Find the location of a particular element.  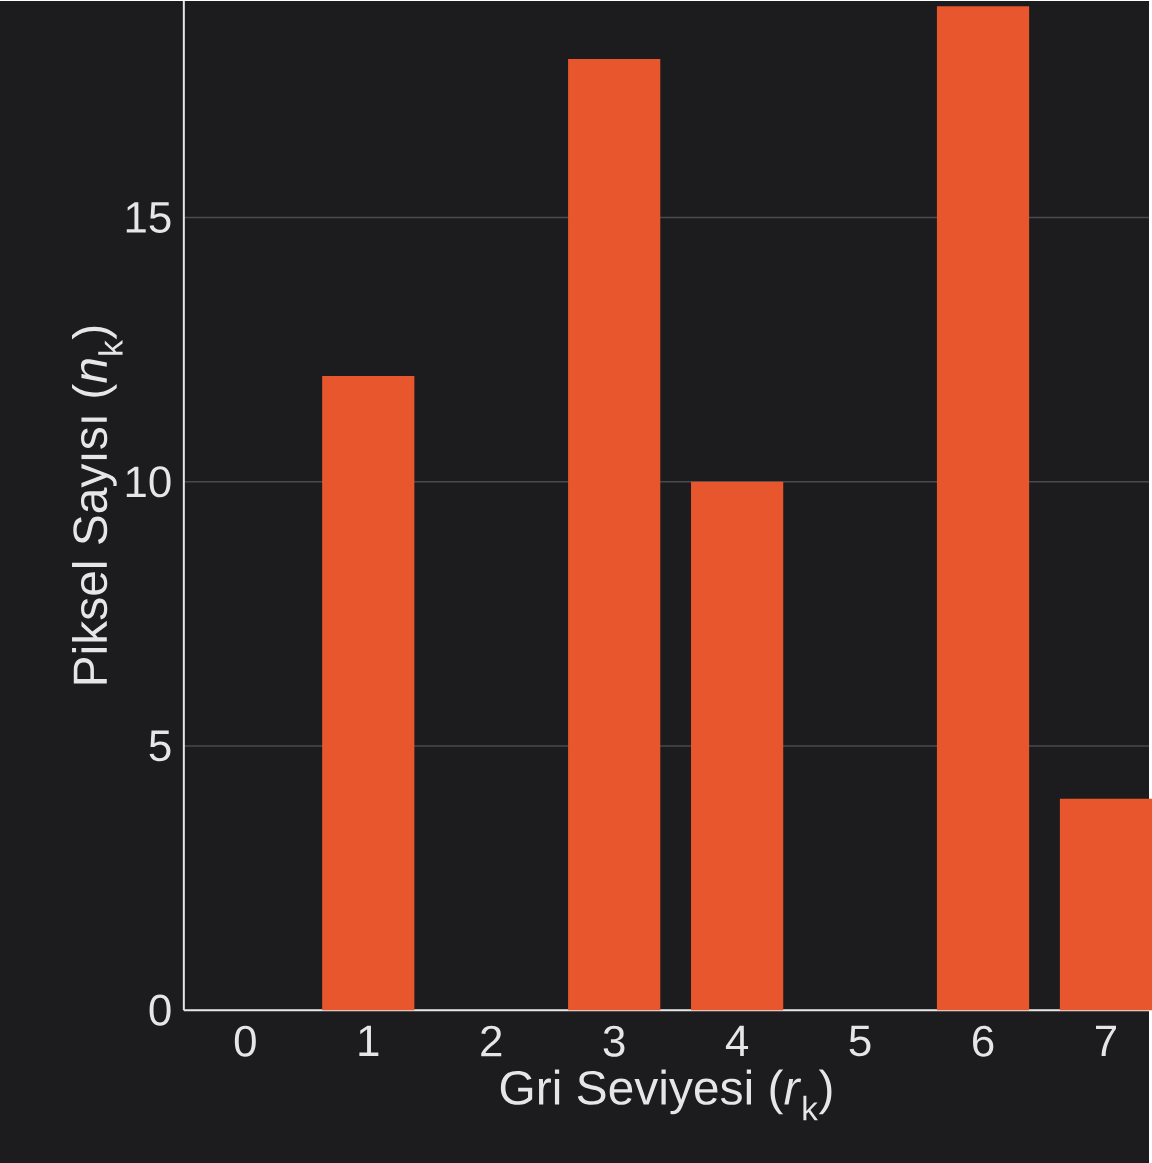

y-tick-label: 0 is located at coordinates (160, 1010).